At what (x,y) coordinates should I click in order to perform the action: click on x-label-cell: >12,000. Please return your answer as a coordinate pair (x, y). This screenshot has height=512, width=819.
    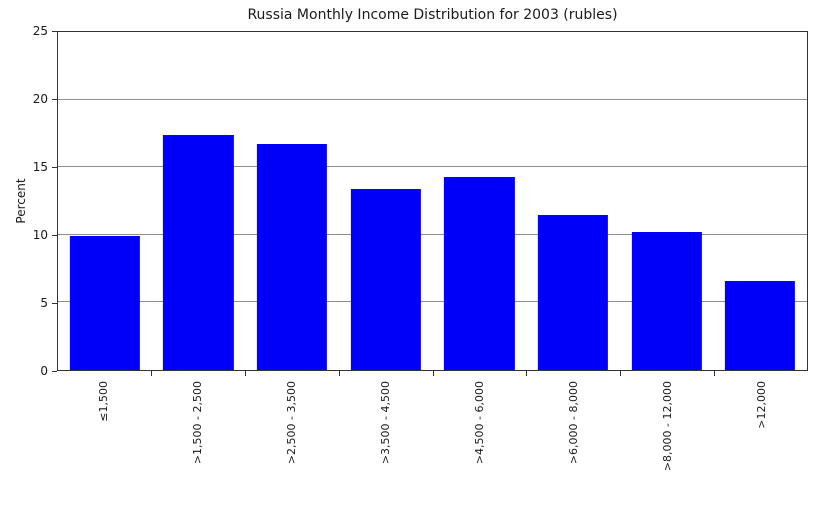
    Looking at the image, I should click on (761, 405).